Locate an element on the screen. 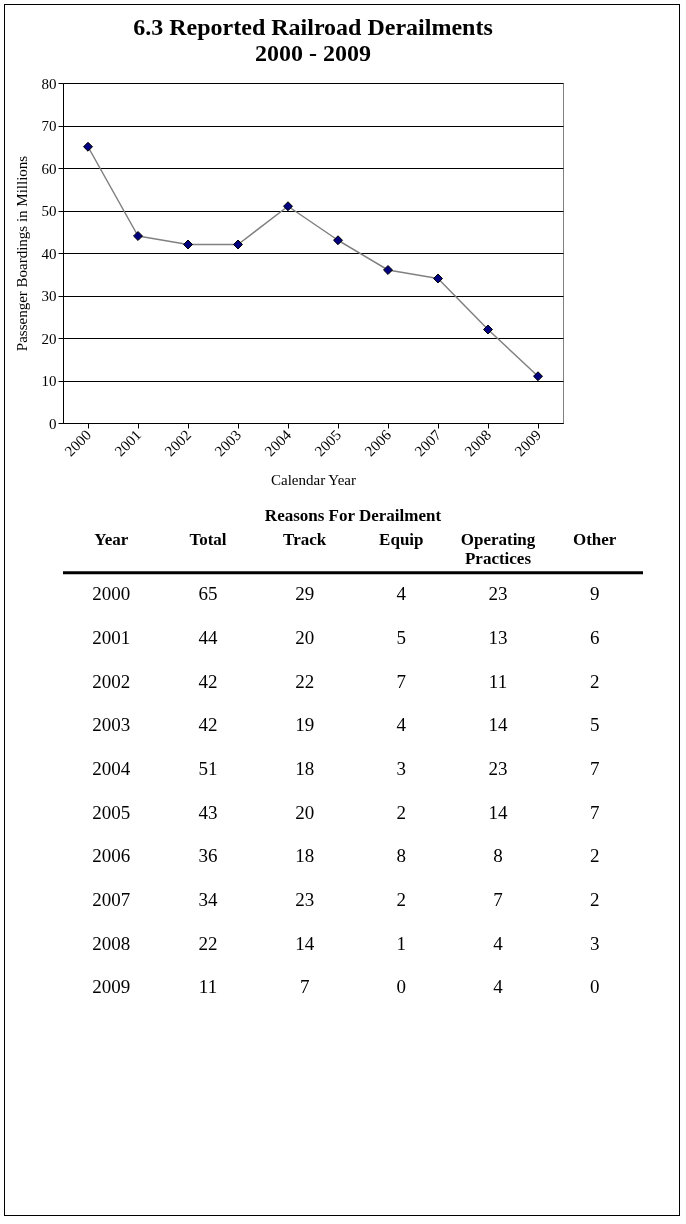 The image size is (686, 1224). y-tick-label: 2004 is located at coordinates (111, 768).